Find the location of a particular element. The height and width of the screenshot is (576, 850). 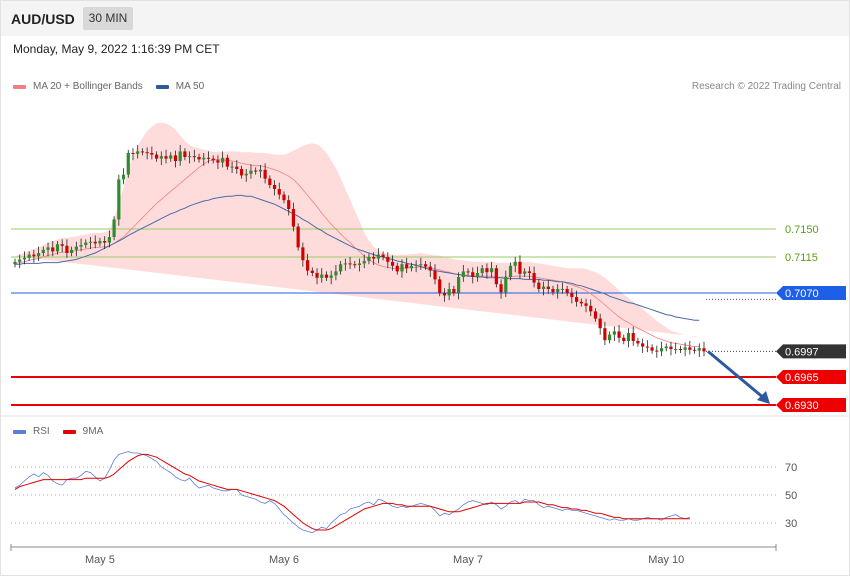

rsi-legend-label: RSI is located at coordinates (41, 431).